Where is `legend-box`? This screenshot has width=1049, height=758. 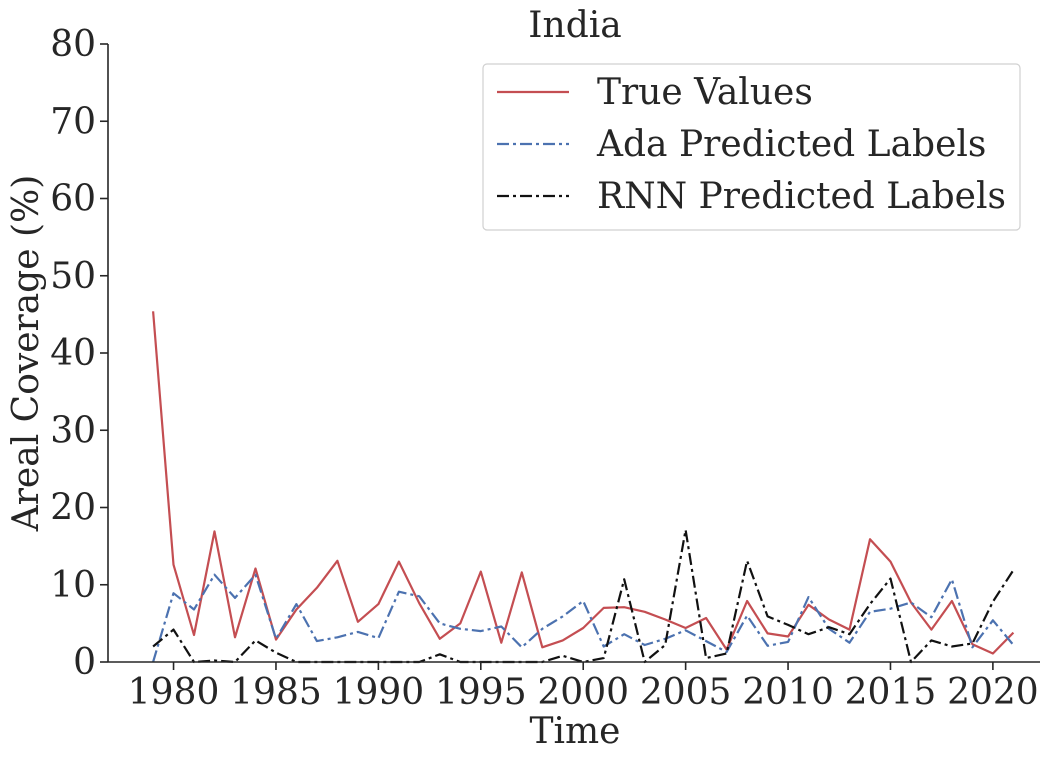
legend-box is located at coordinates (751, 147).